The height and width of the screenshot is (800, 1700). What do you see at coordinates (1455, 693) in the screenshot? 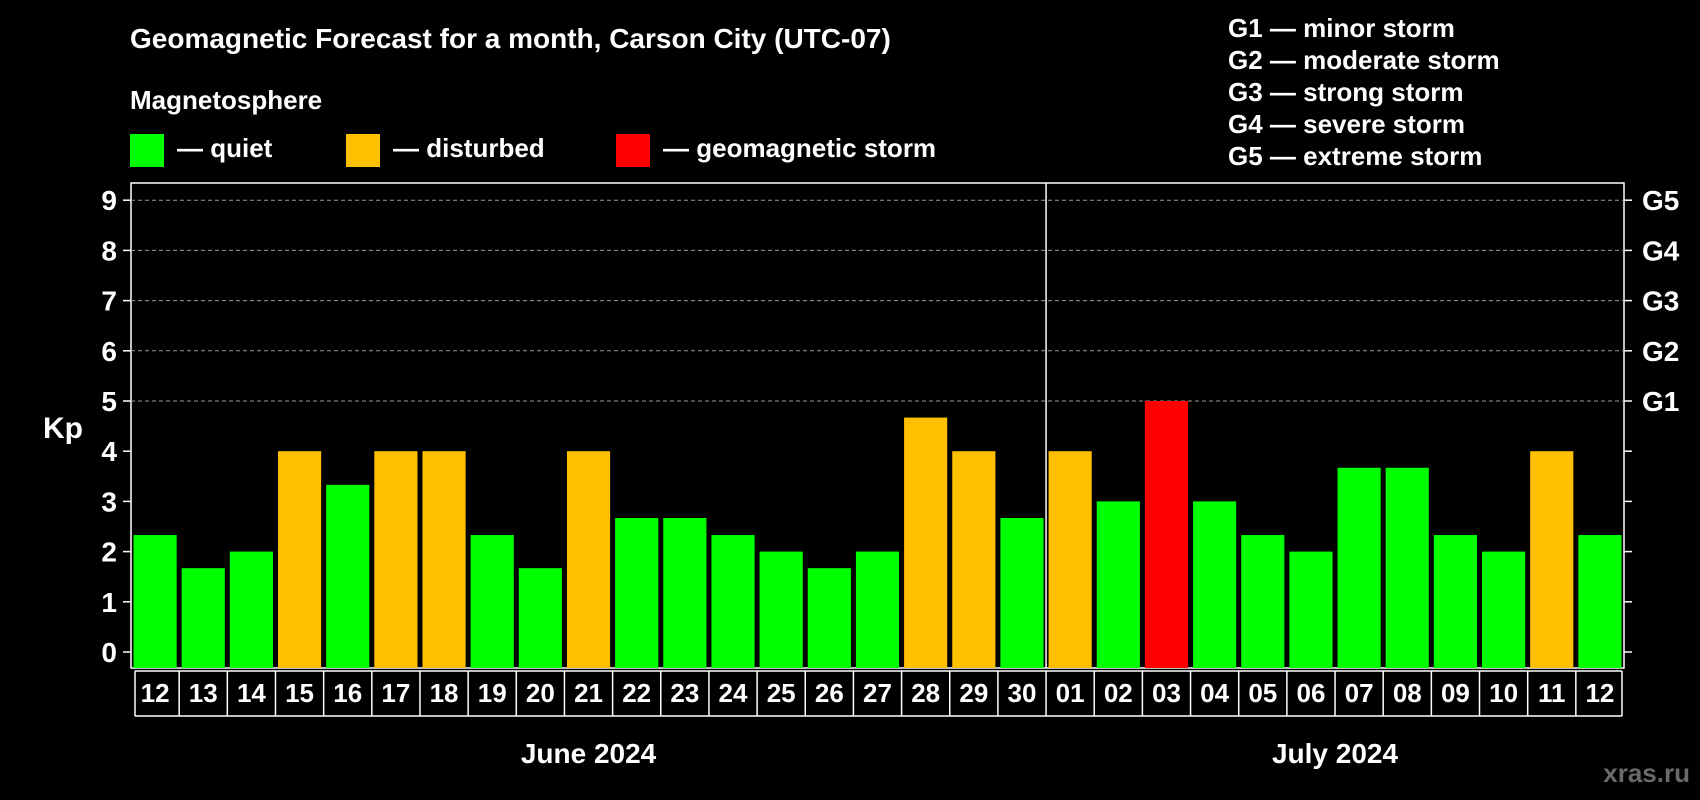
I see `x-tick-label: 09` at bounding box center [1455, 693].